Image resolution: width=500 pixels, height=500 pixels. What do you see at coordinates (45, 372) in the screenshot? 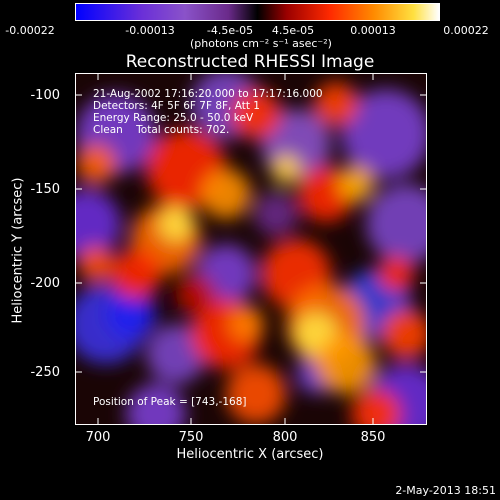
I see `y-tick-label: -250` at bounding box center [45, 372].